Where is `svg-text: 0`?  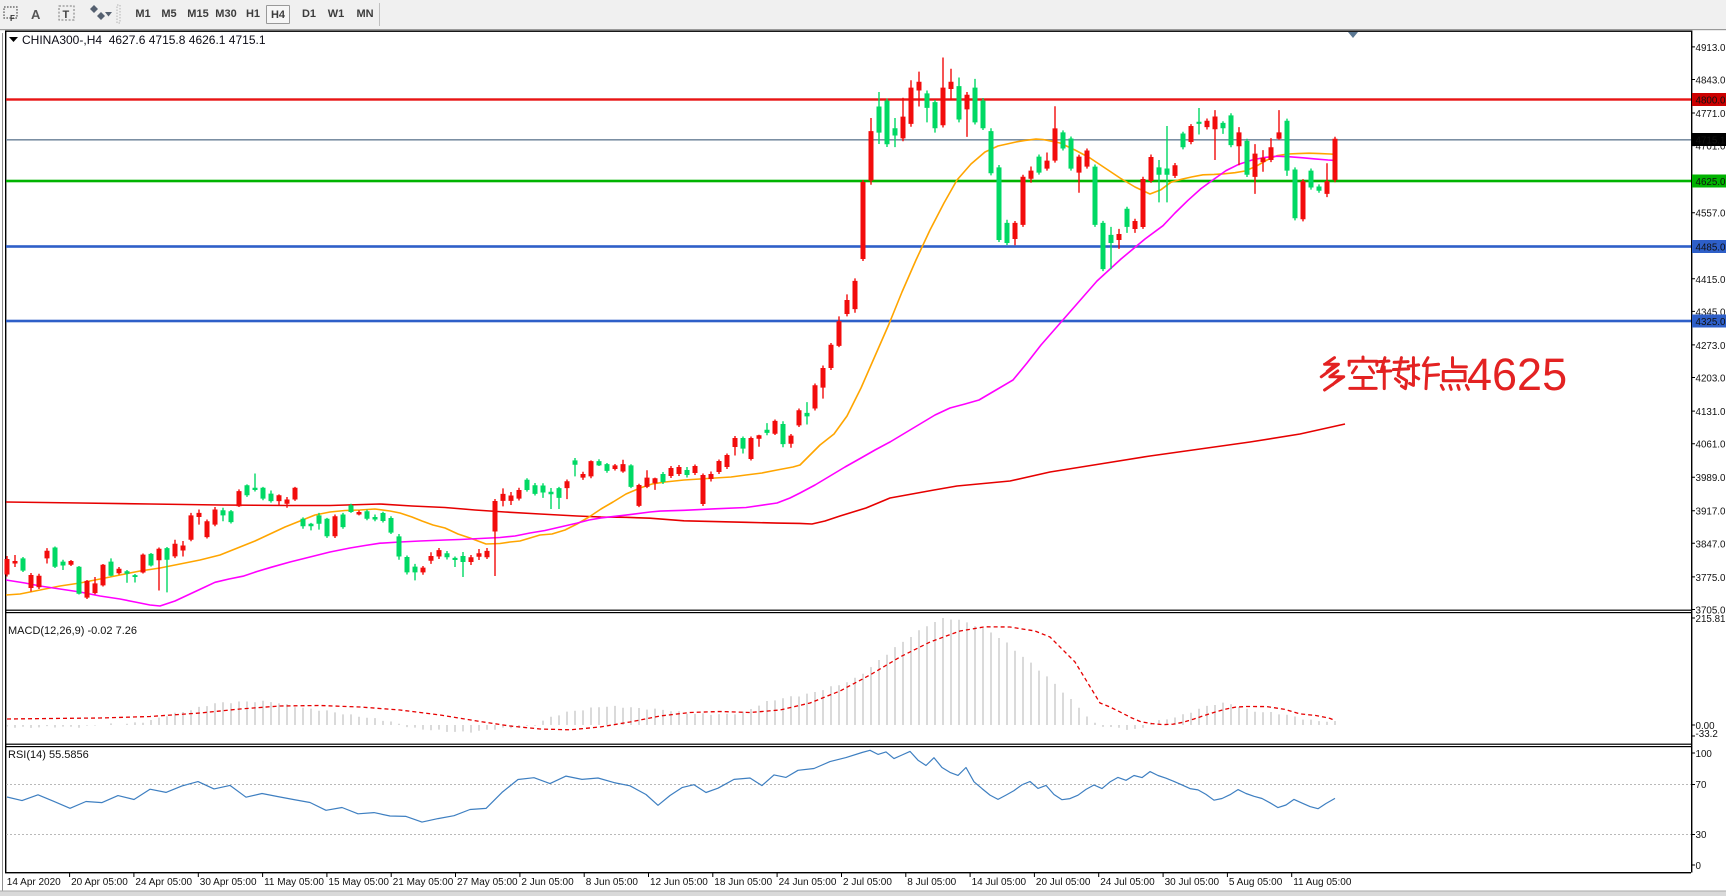
svg-text: 0 is located at coordinates (1699, 866).